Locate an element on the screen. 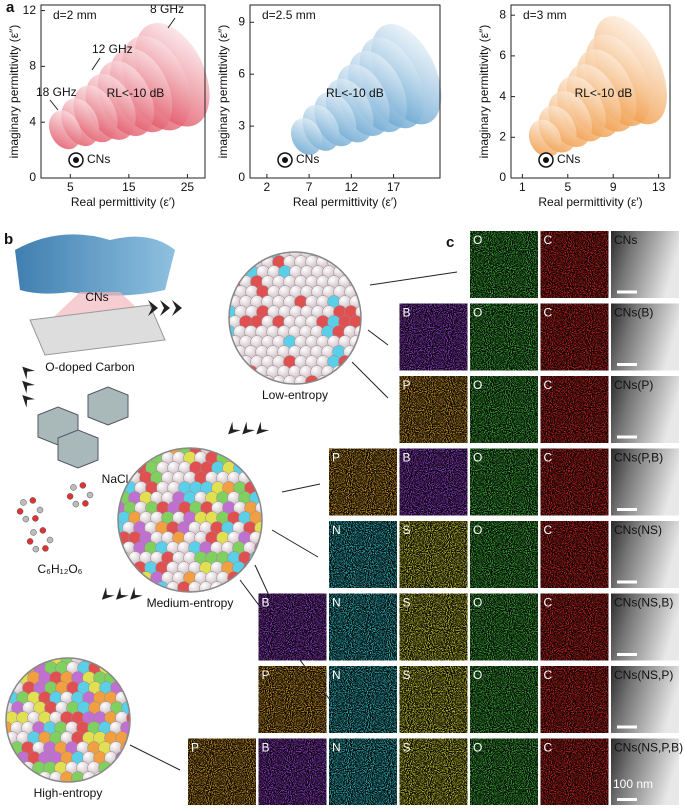 The width and height of the screenshot is (685, 810). y-tick-label: 2 is located at coordinates (502, 136).